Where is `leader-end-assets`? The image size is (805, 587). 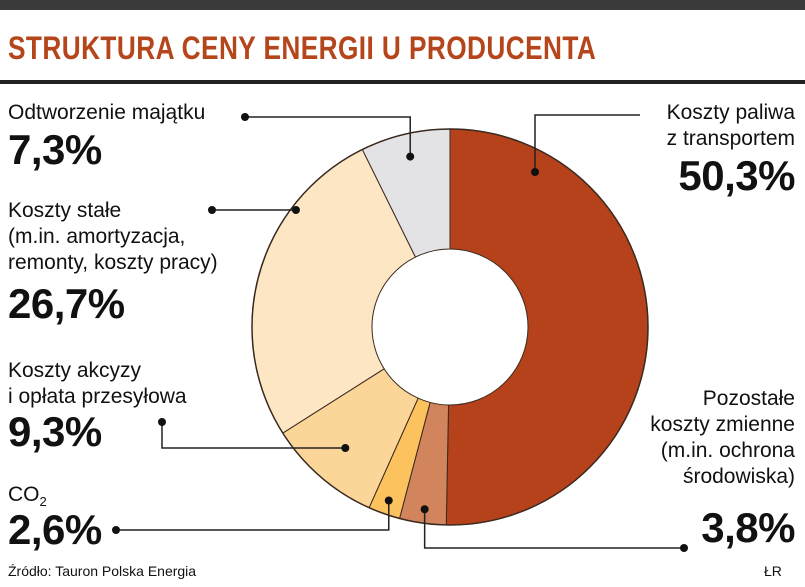 leader-end-assets is located at coordinates (245, 117).